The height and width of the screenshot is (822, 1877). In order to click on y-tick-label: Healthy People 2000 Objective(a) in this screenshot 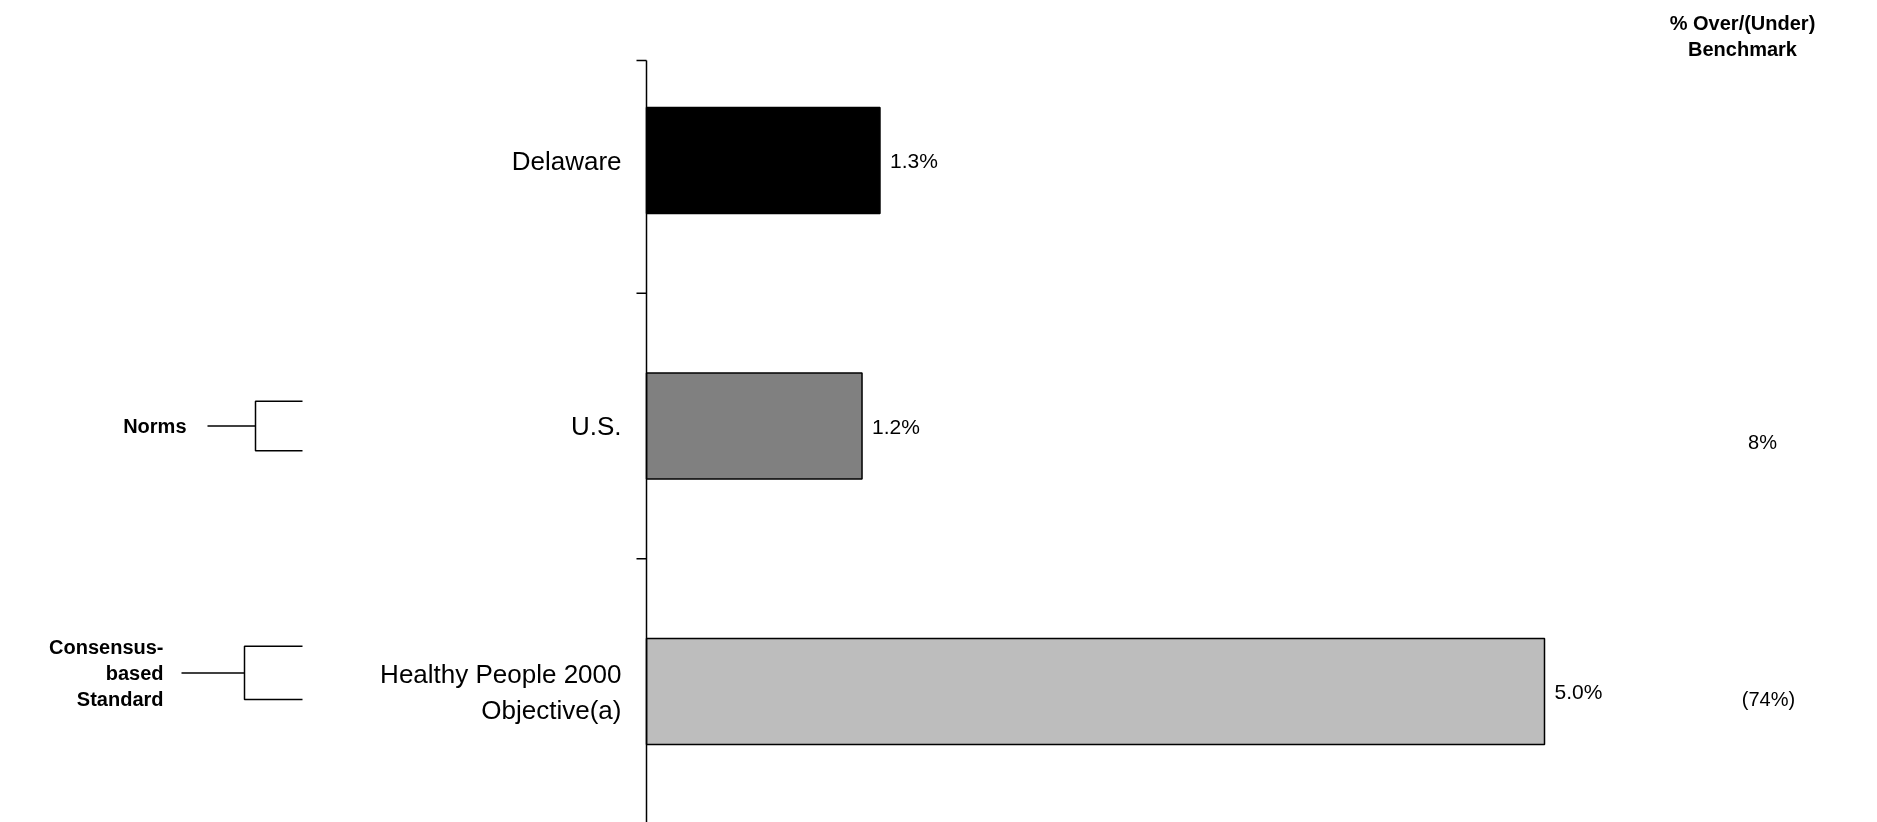, I will do `click(501, 691)`.